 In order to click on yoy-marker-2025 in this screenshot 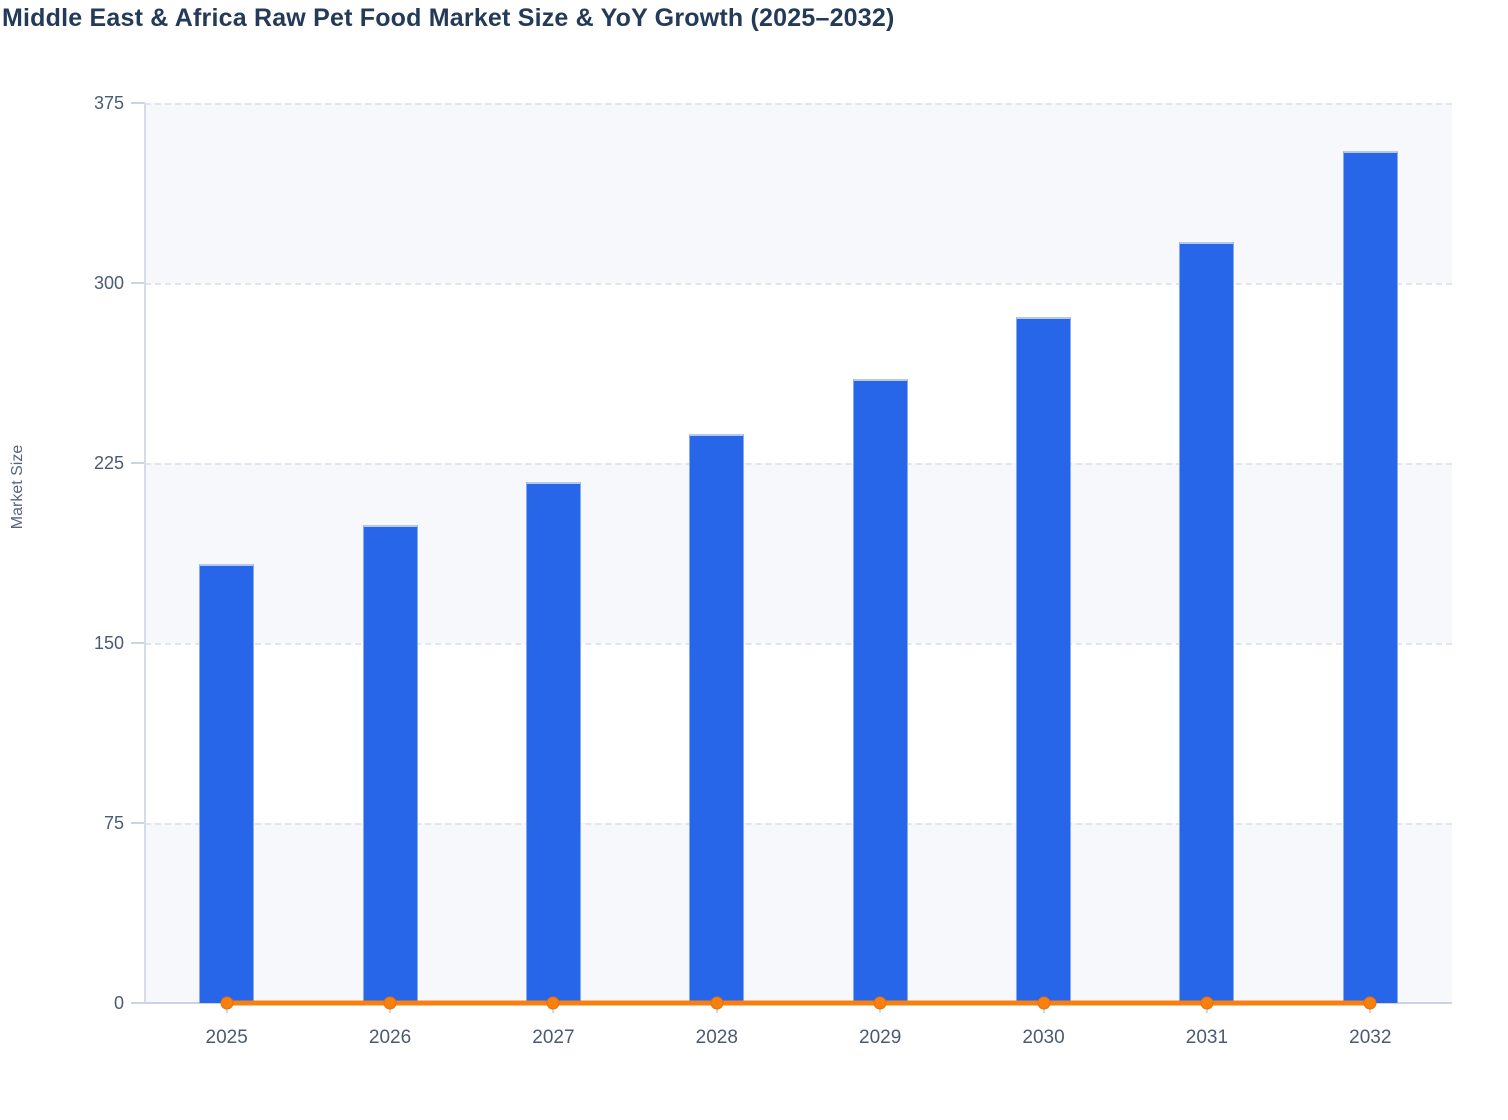, I will do `click(227, 1003)`.